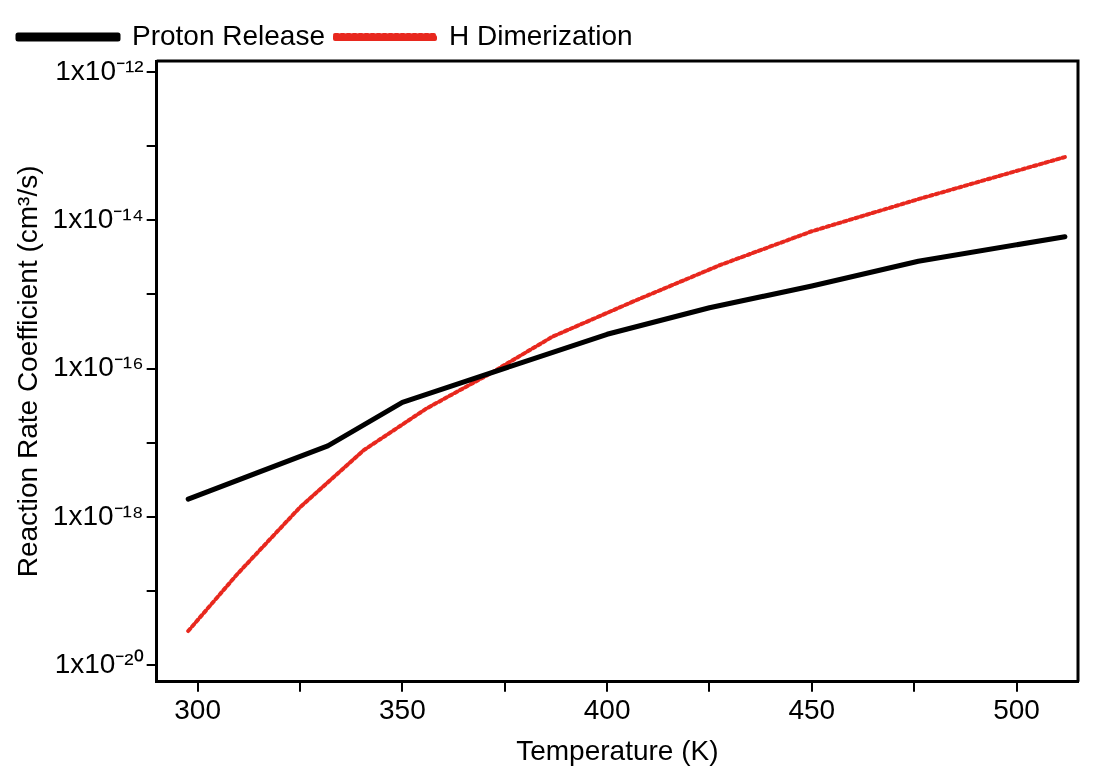  I want to click on x-tick-label: 450, so click(812, 710).